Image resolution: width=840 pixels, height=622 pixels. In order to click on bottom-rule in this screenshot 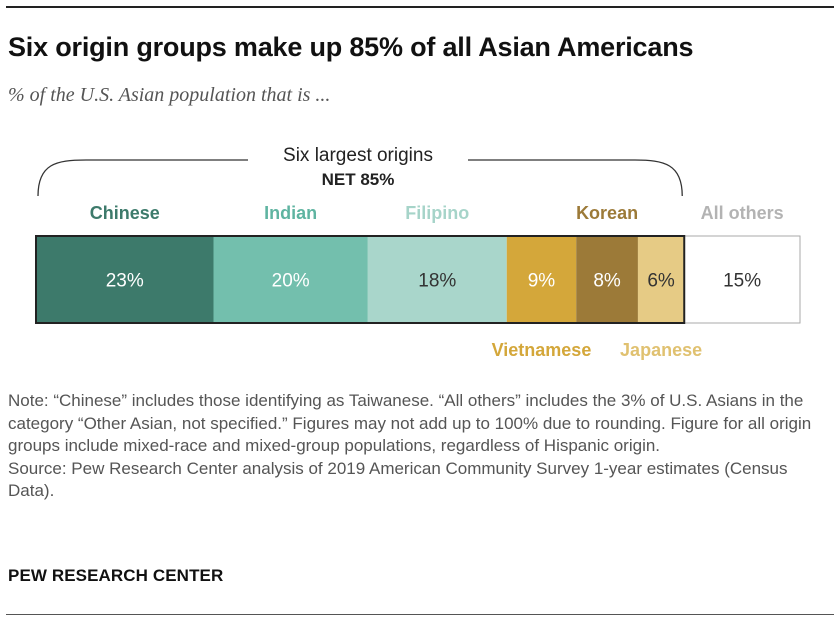, I will do `click(420, 614)`.